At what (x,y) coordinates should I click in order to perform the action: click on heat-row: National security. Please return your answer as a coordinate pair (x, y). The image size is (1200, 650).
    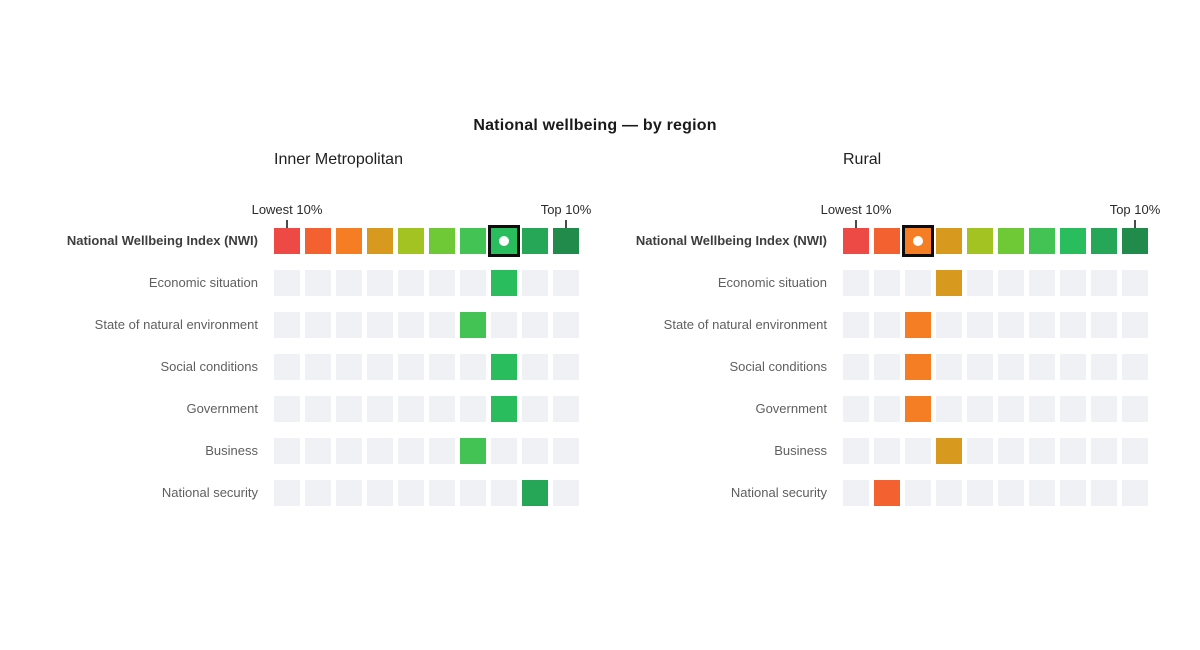
    Looking at the image, I should click on (316, 493).